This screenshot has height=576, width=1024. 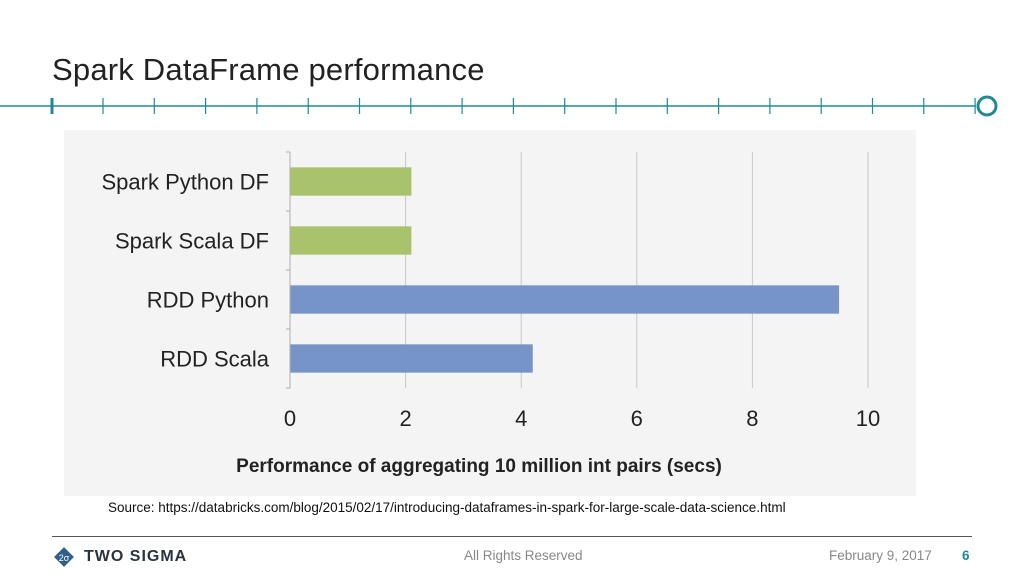 What do you see at coordinates (880, 555) in the screenshot?
I see `slide-date: February 9, 2017` at bounding box center [880, 555].